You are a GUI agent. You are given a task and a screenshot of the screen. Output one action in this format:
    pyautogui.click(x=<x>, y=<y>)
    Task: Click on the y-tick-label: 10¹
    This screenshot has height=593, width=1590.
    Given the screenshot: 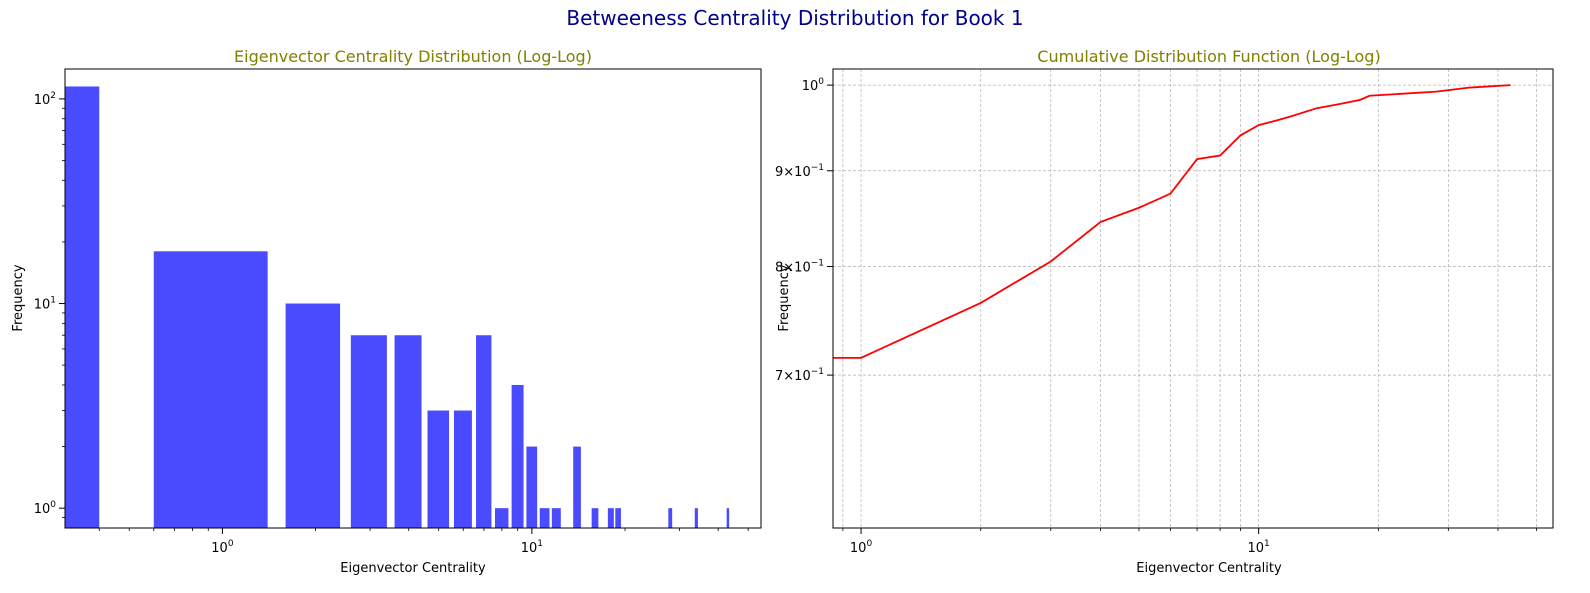 What is the action you would take?
    pyautogui.click(x=45, y=304)
    